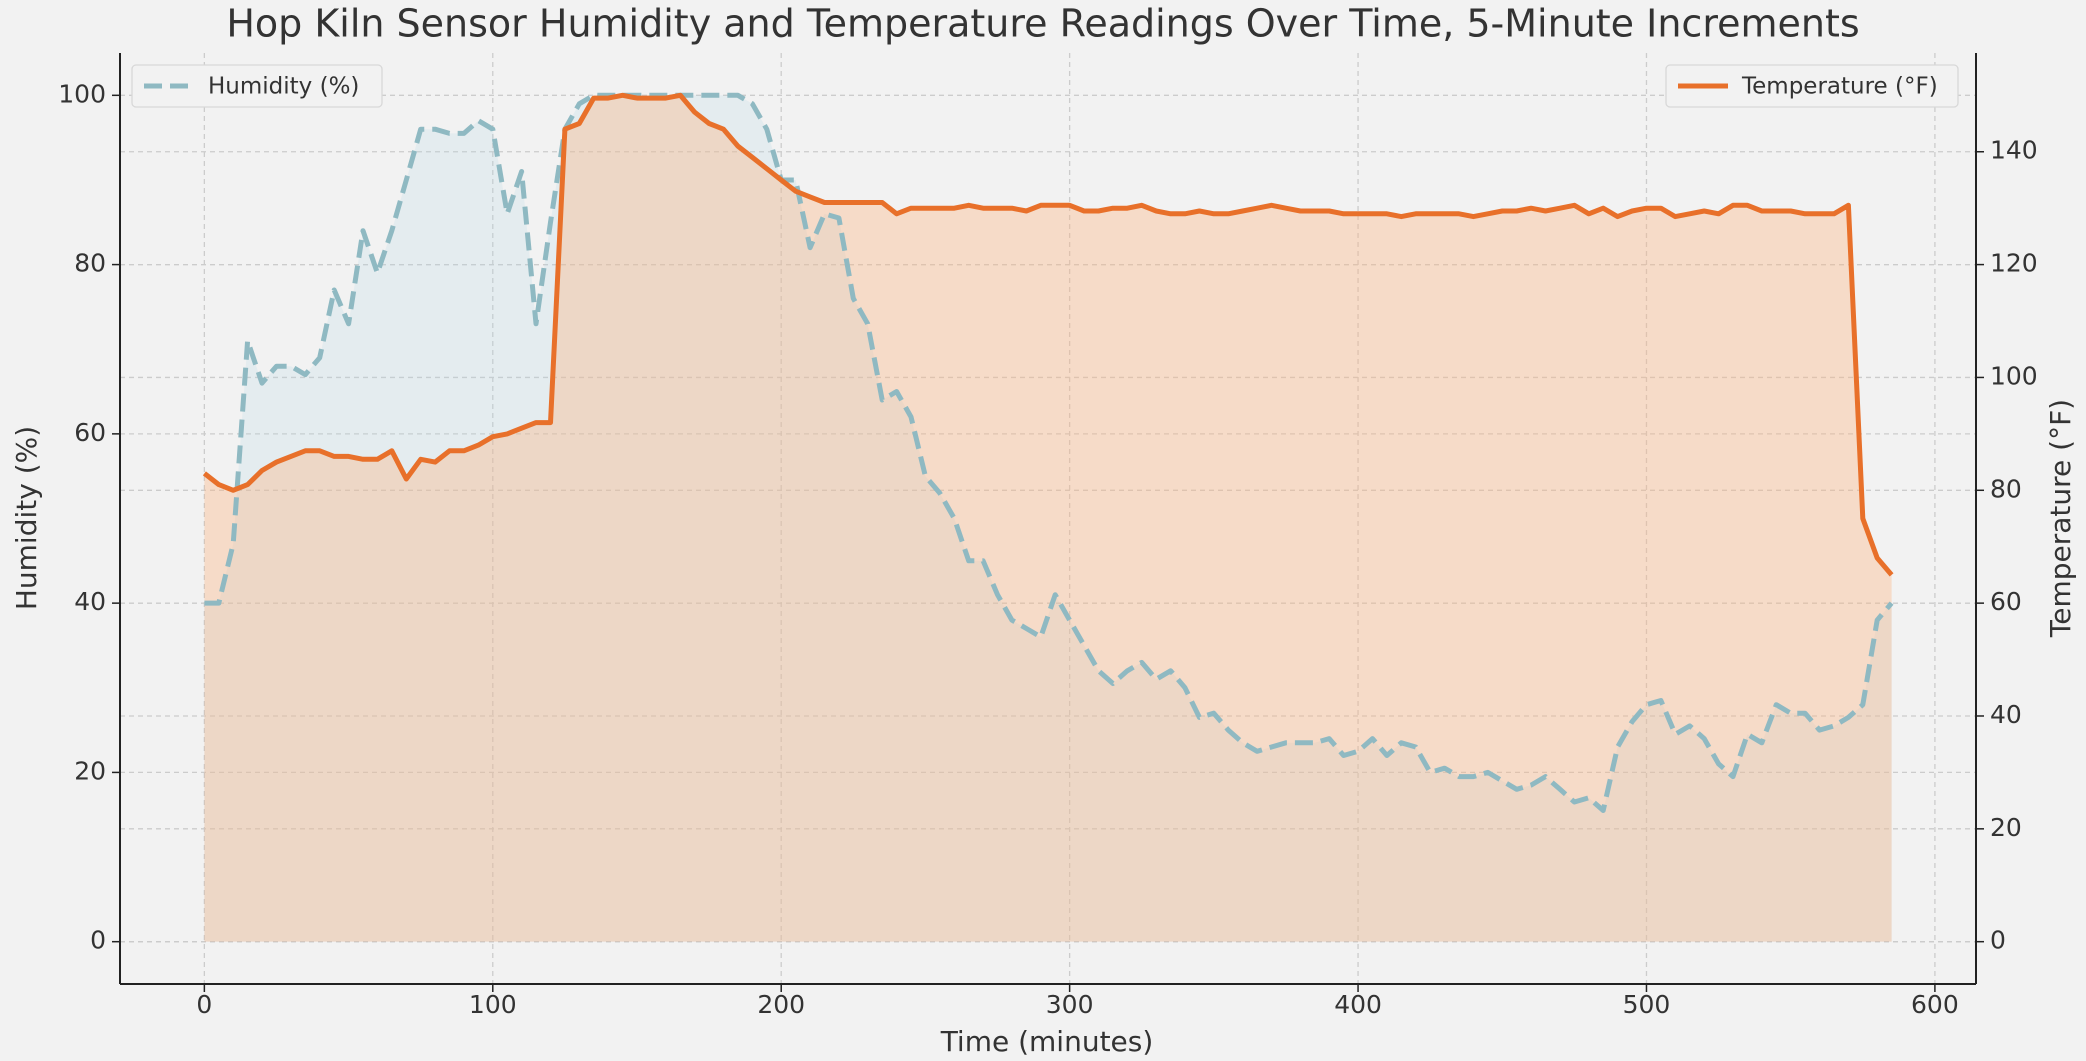 The image size is (2086, 1061). Describe the element at coordinates (2006, 714) in the screenshot. I see `y2-tick-label: 40` at that location.